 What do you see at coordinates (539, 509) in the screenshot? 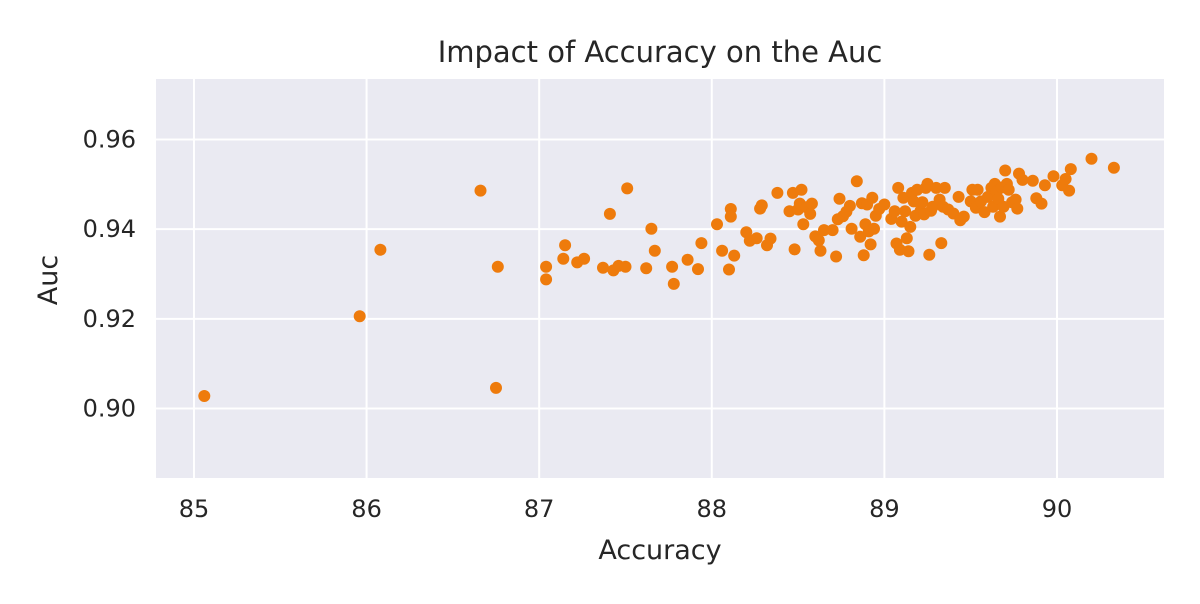
I see `x-tick-label: 87` at bounding box center [539, 509].